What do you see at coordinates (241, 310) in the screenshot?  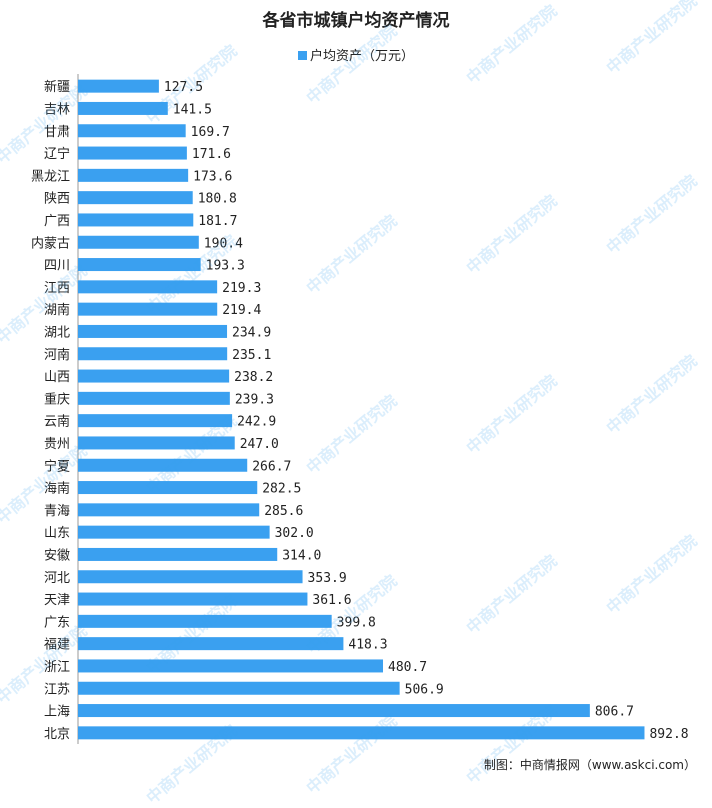 I see `data-label: 219.4` at bounding box center [241, 310].